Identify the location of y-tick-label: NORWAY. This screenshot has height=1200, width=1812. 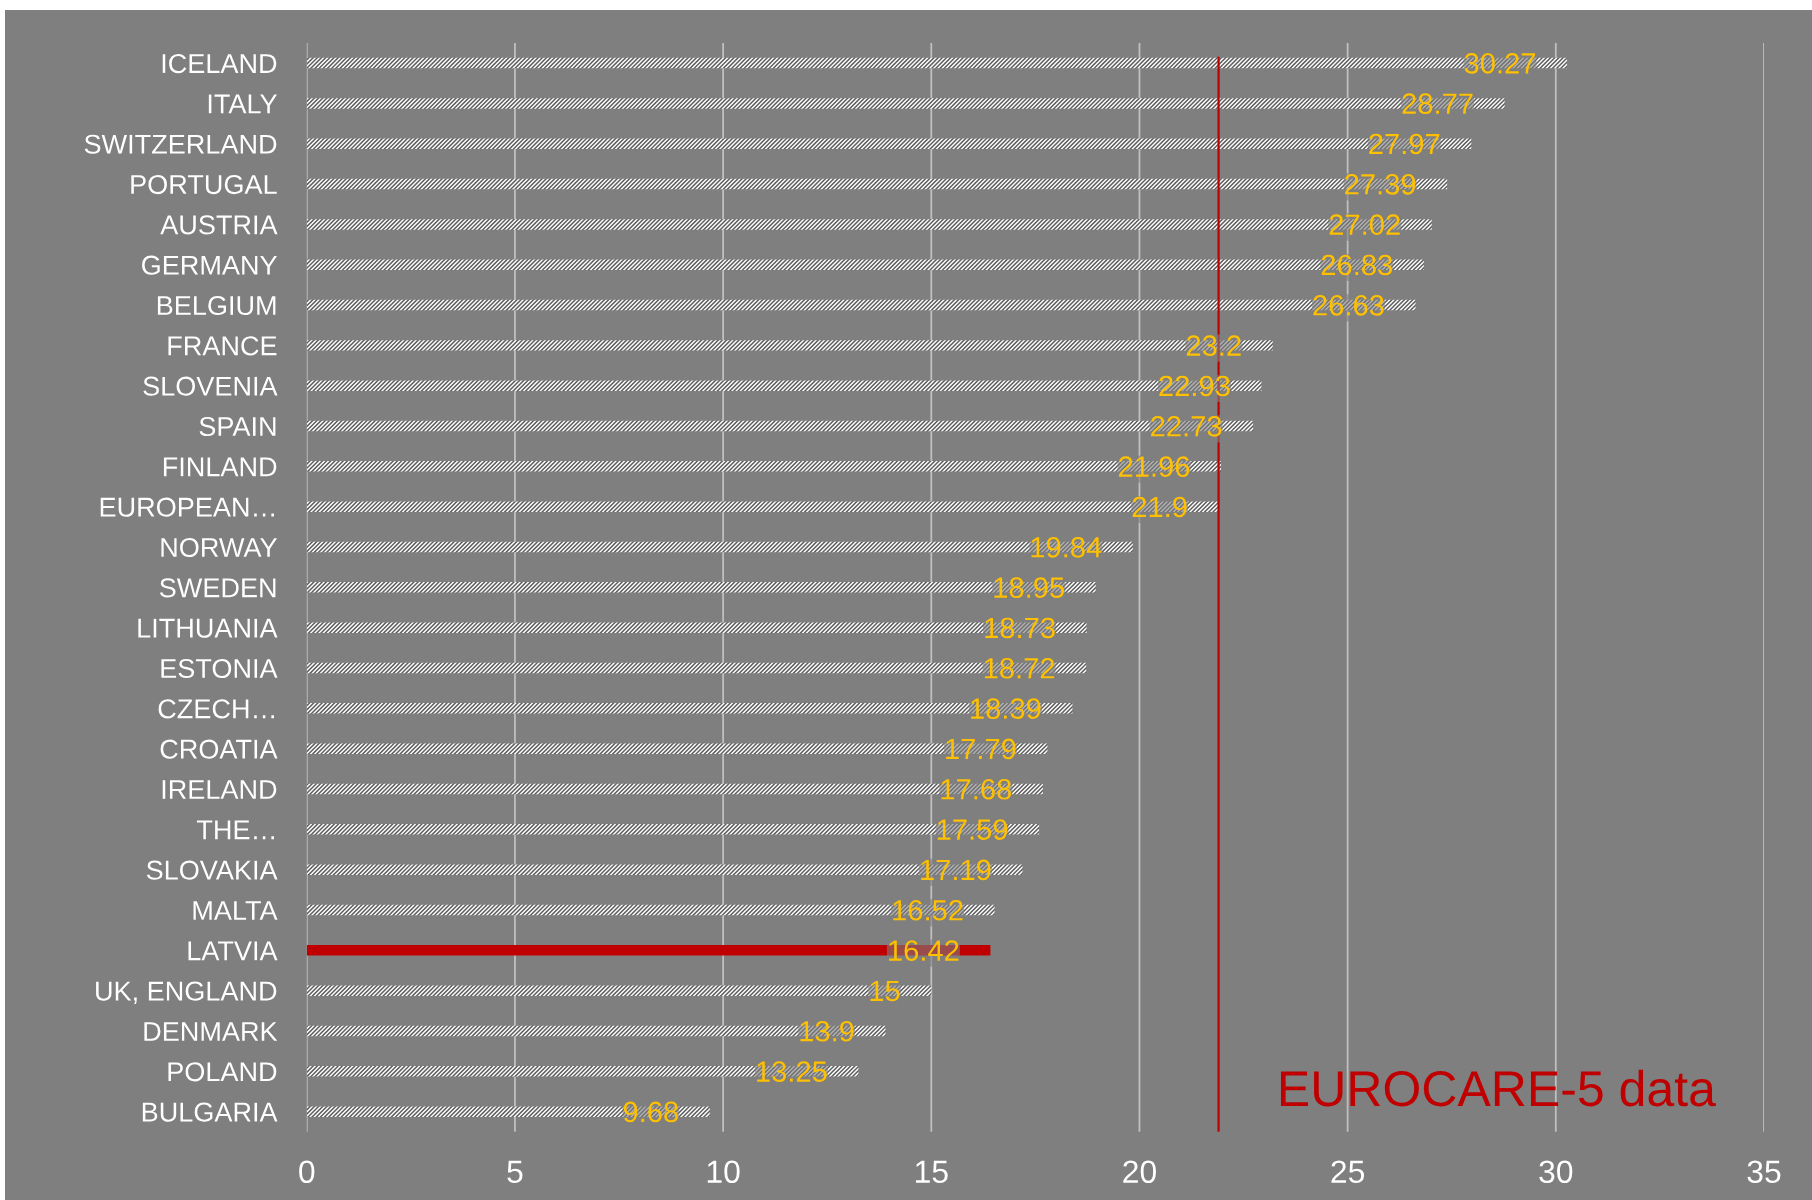
(219, 547).